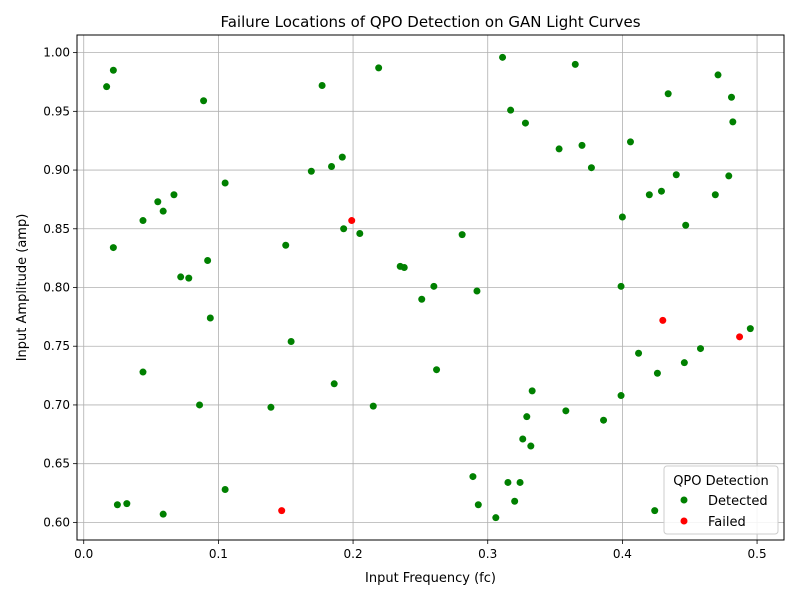  I want to click on x-tick-label: 0.5, so click(757, 554).